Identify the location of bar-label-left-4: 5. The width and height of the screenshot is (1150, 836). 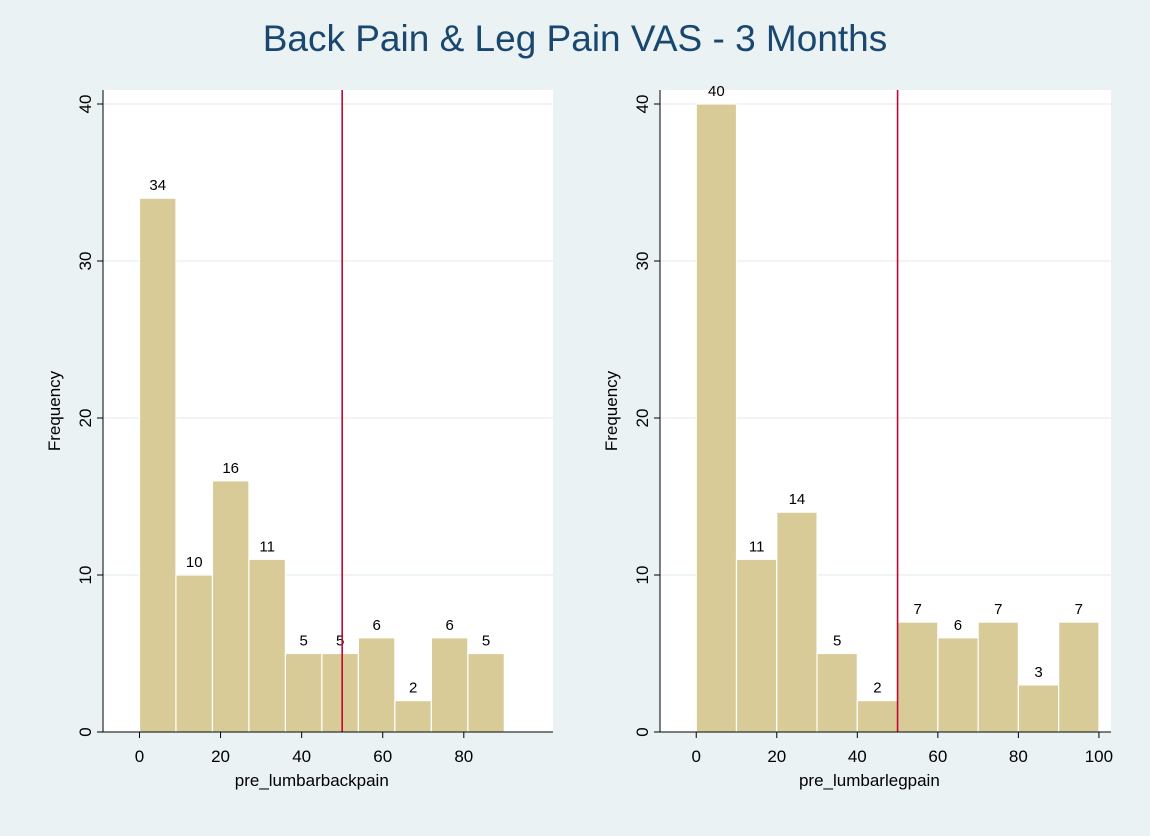
(304, 641).